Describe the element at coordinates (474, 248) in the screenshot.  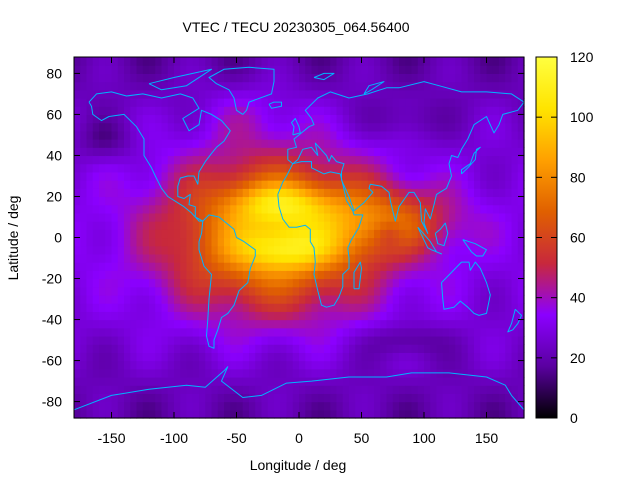
I see `new-guinea-coastline` at that location.